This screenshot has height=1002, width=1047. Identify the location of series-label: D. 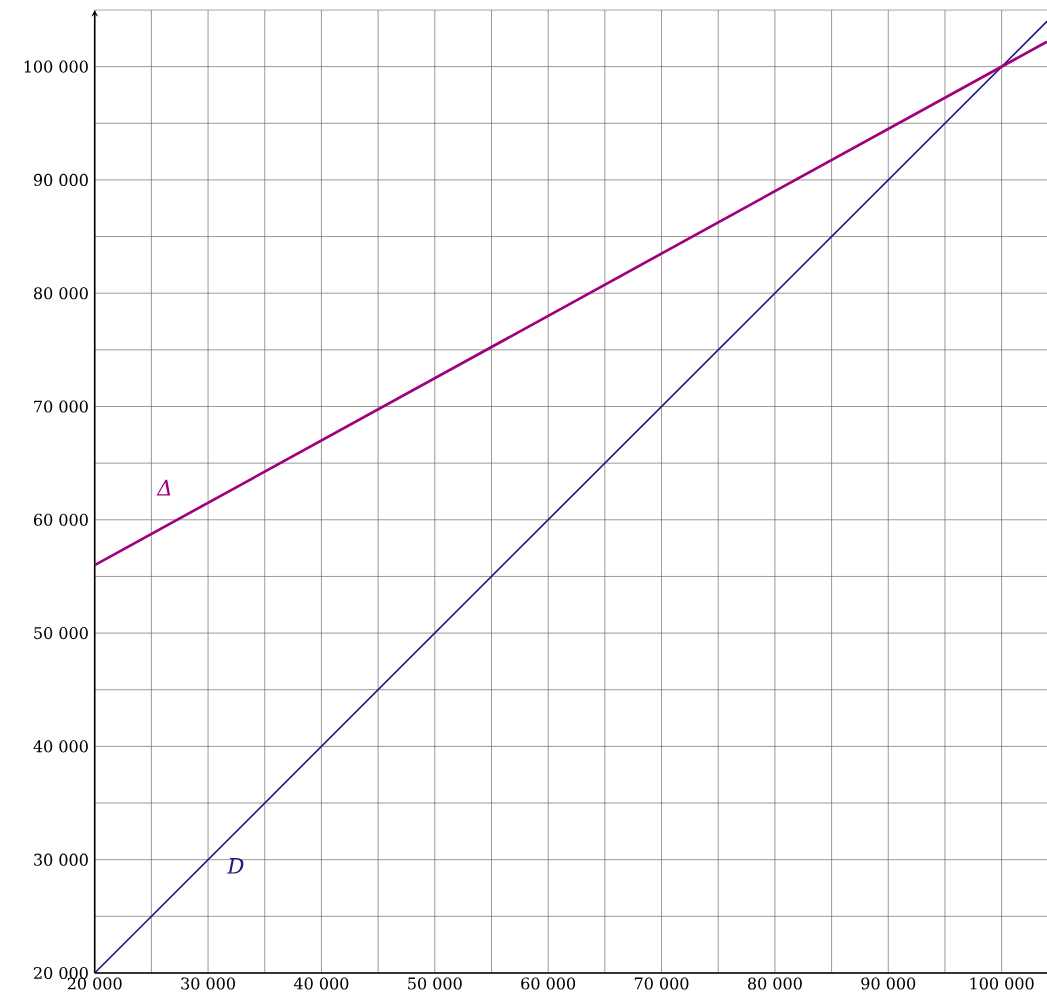
(235, 865).